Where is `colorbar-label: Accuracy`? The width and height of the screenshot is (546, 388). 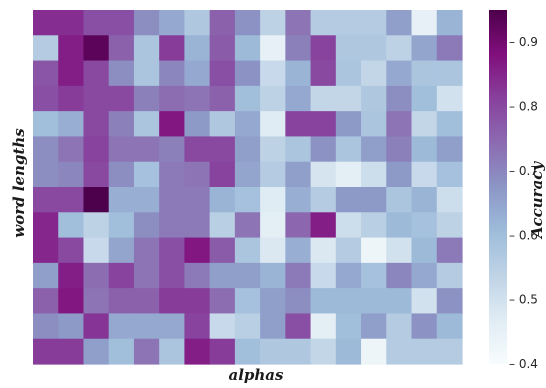 colorbar-label: Accuracy is located at coordinates (537, 201).